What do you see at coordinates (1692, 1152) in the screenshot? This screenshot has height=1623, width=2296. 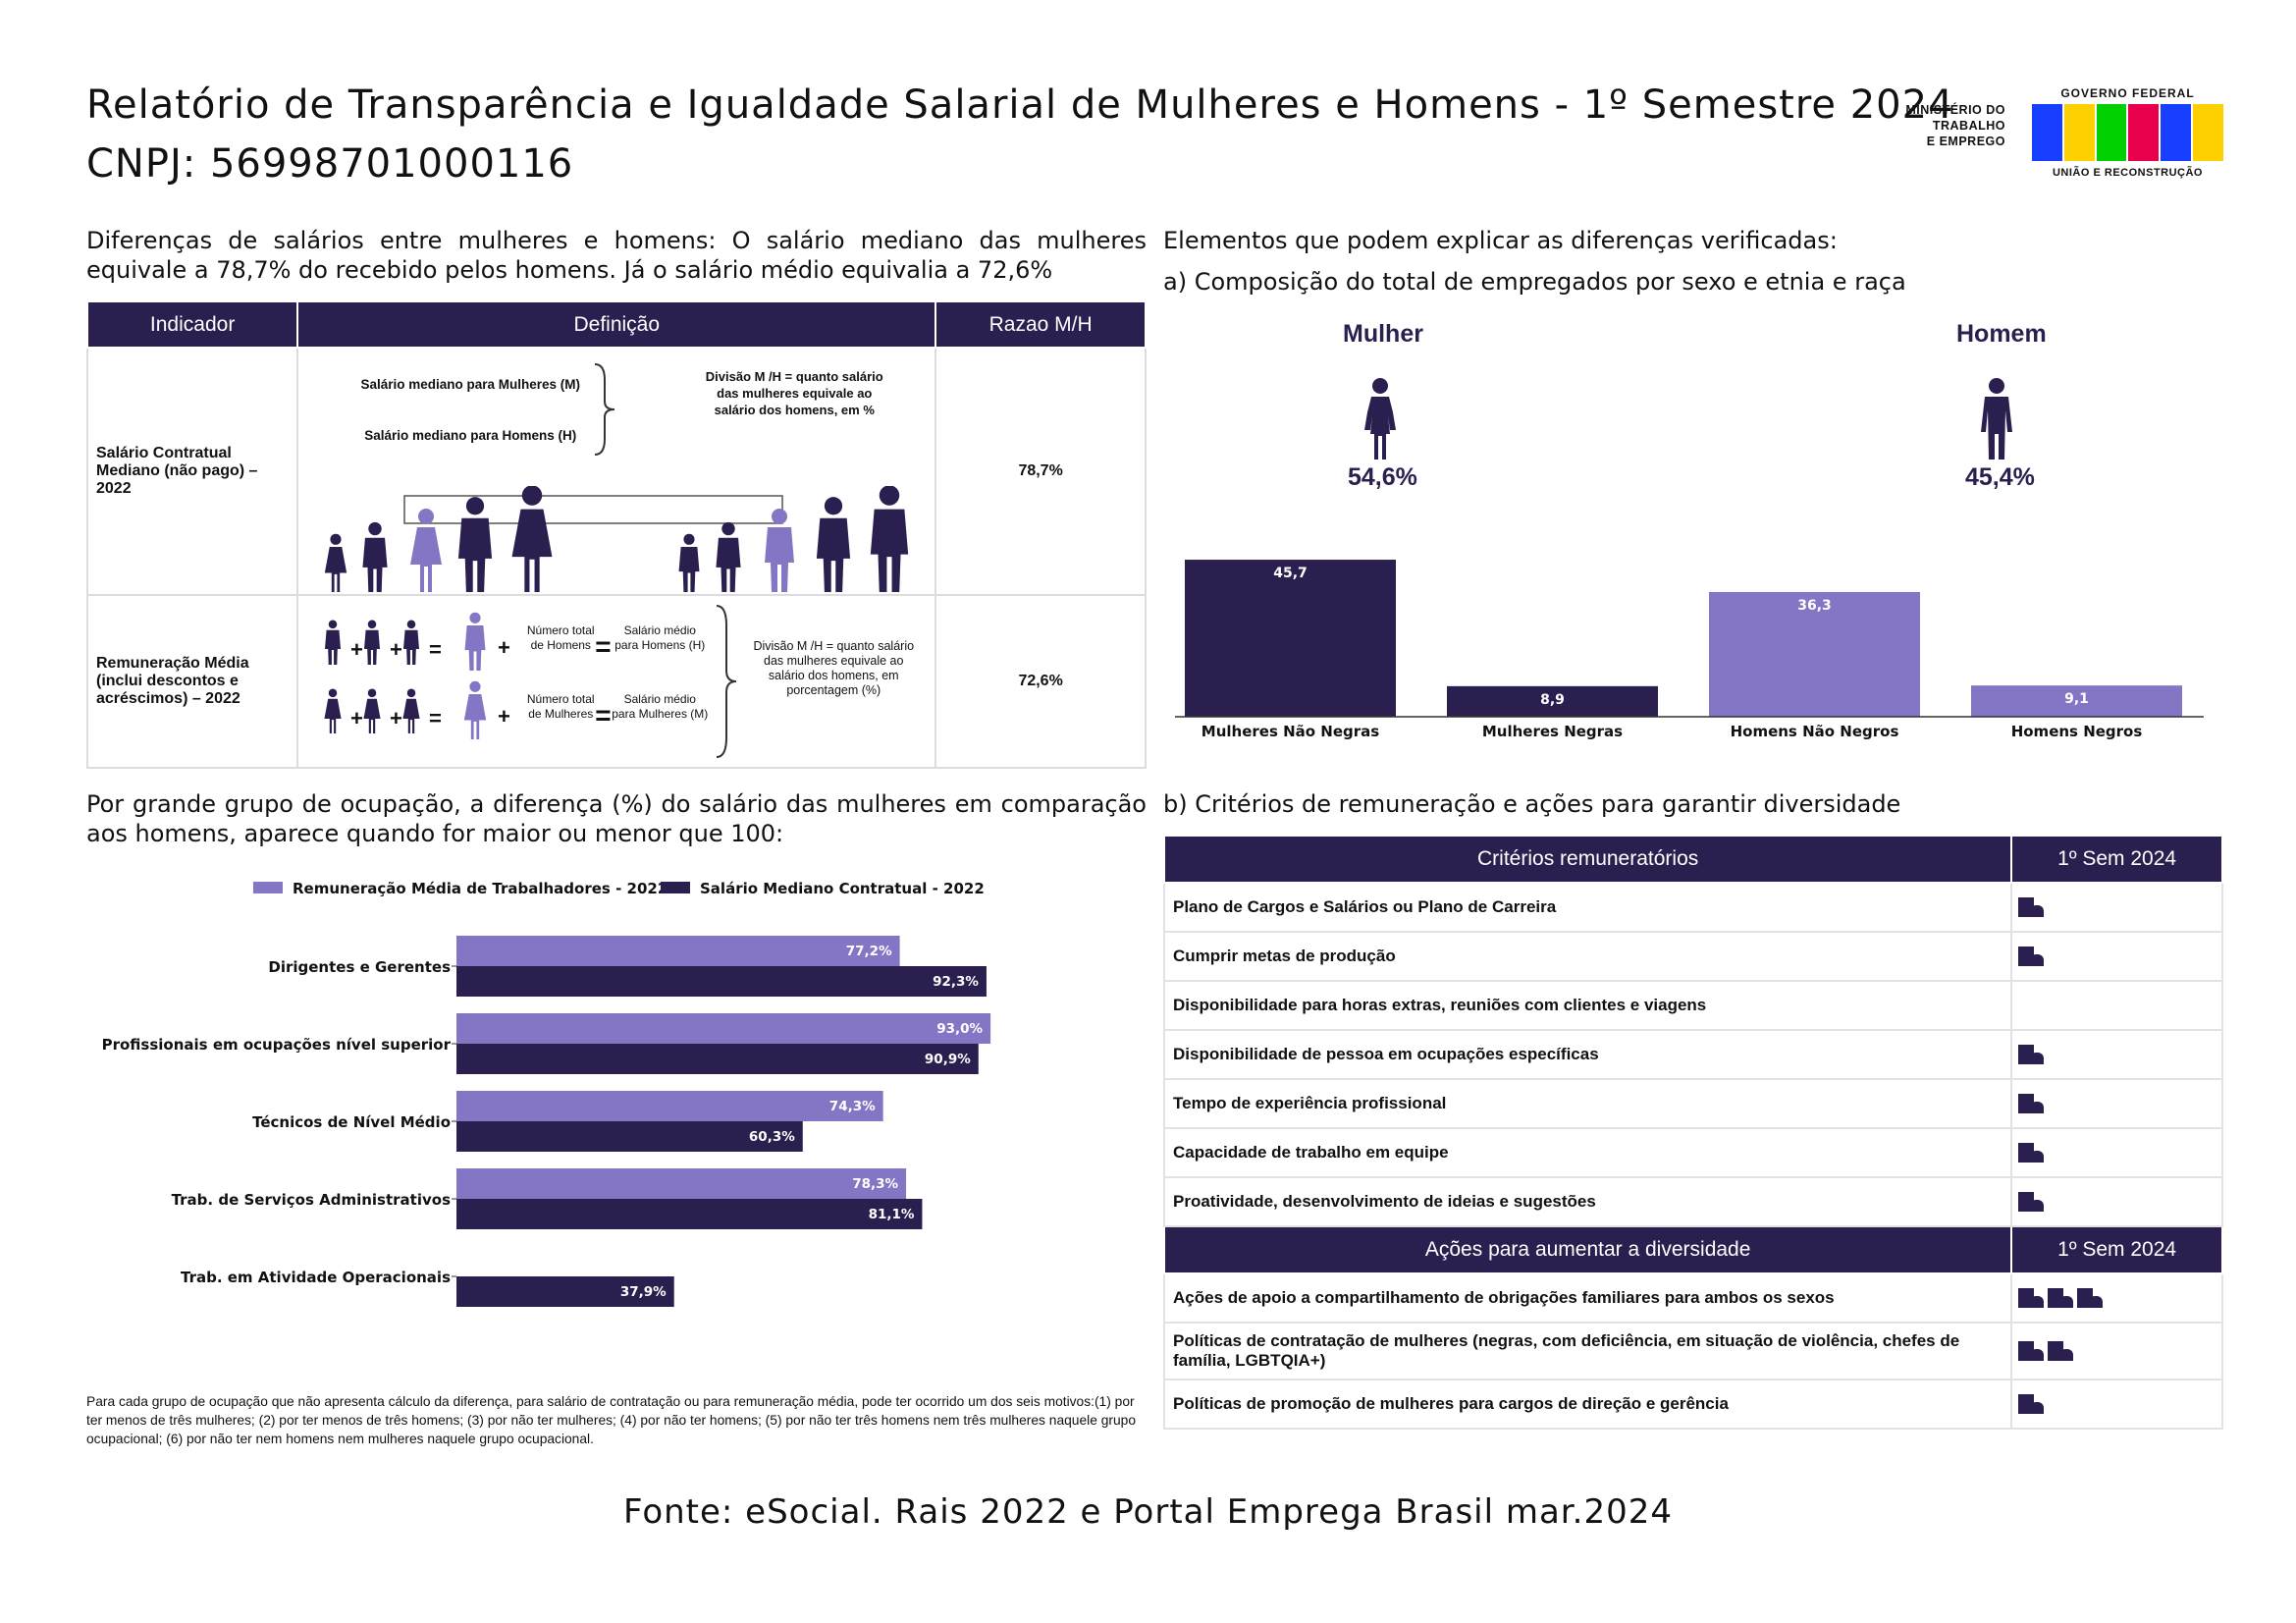 I see `criteria-row: Capacidade de trabalho em equipe` at bounding box center [1692, 1152].